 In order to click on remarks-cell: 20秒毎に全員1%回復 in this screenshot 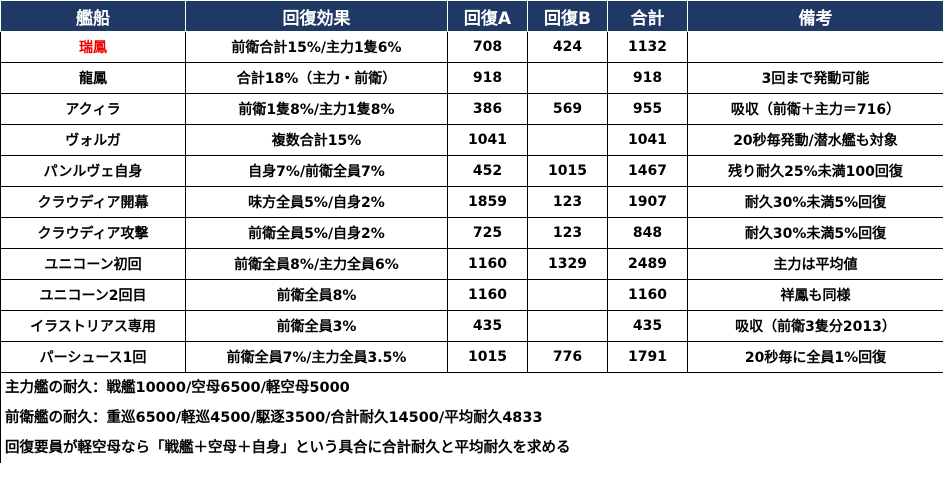, I will do `click(815, 357)`.